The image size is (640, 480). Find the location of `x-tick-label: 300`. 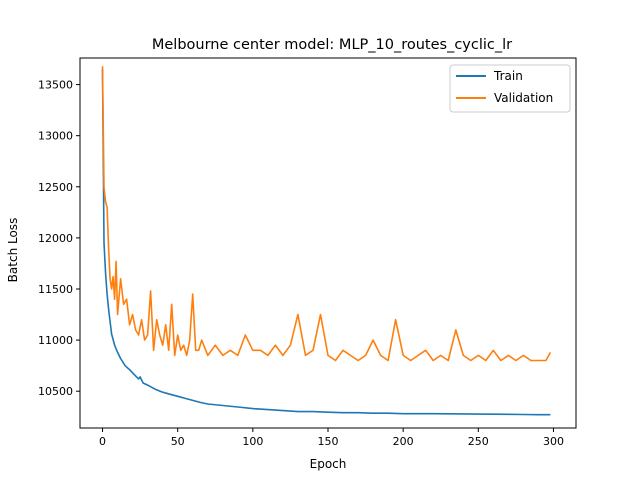

x-tick-label: 300 is located at coordinates (553, 441).